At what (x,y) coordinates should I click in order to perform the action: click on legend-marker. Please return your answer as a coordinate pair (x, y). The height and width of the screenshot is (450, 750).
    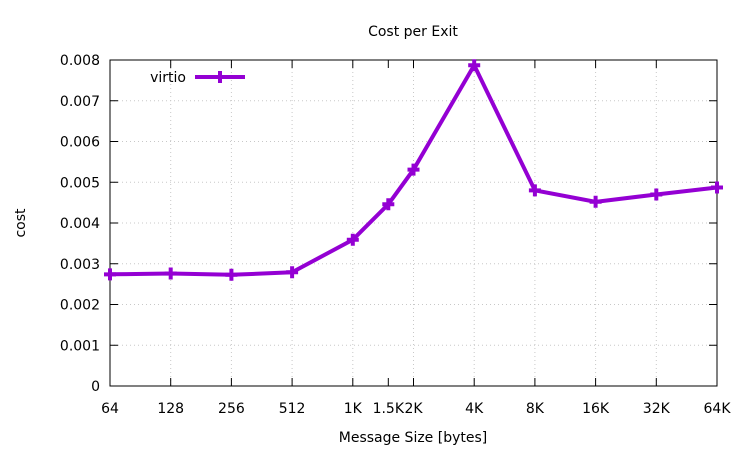
    Looking at the image, I should click on (220, 77).